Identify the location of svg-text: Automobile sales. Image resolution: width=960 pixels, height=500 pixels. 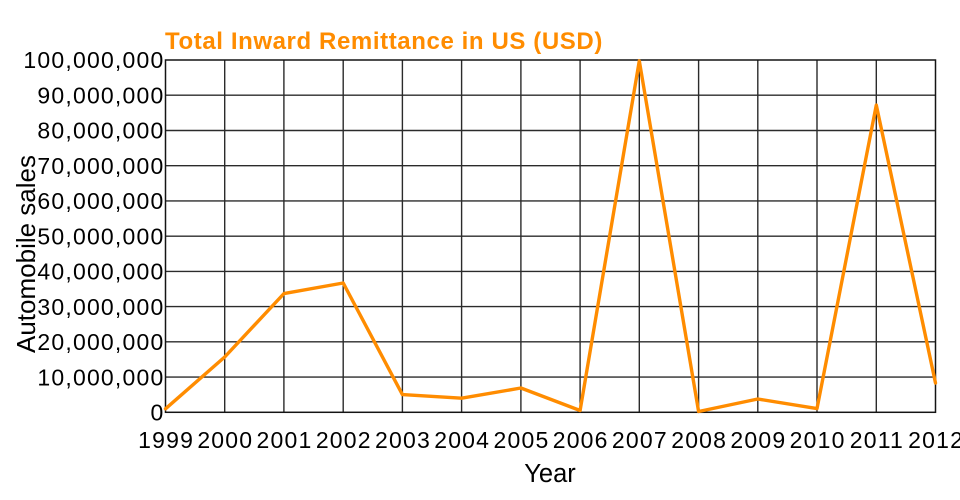
(26, 254).